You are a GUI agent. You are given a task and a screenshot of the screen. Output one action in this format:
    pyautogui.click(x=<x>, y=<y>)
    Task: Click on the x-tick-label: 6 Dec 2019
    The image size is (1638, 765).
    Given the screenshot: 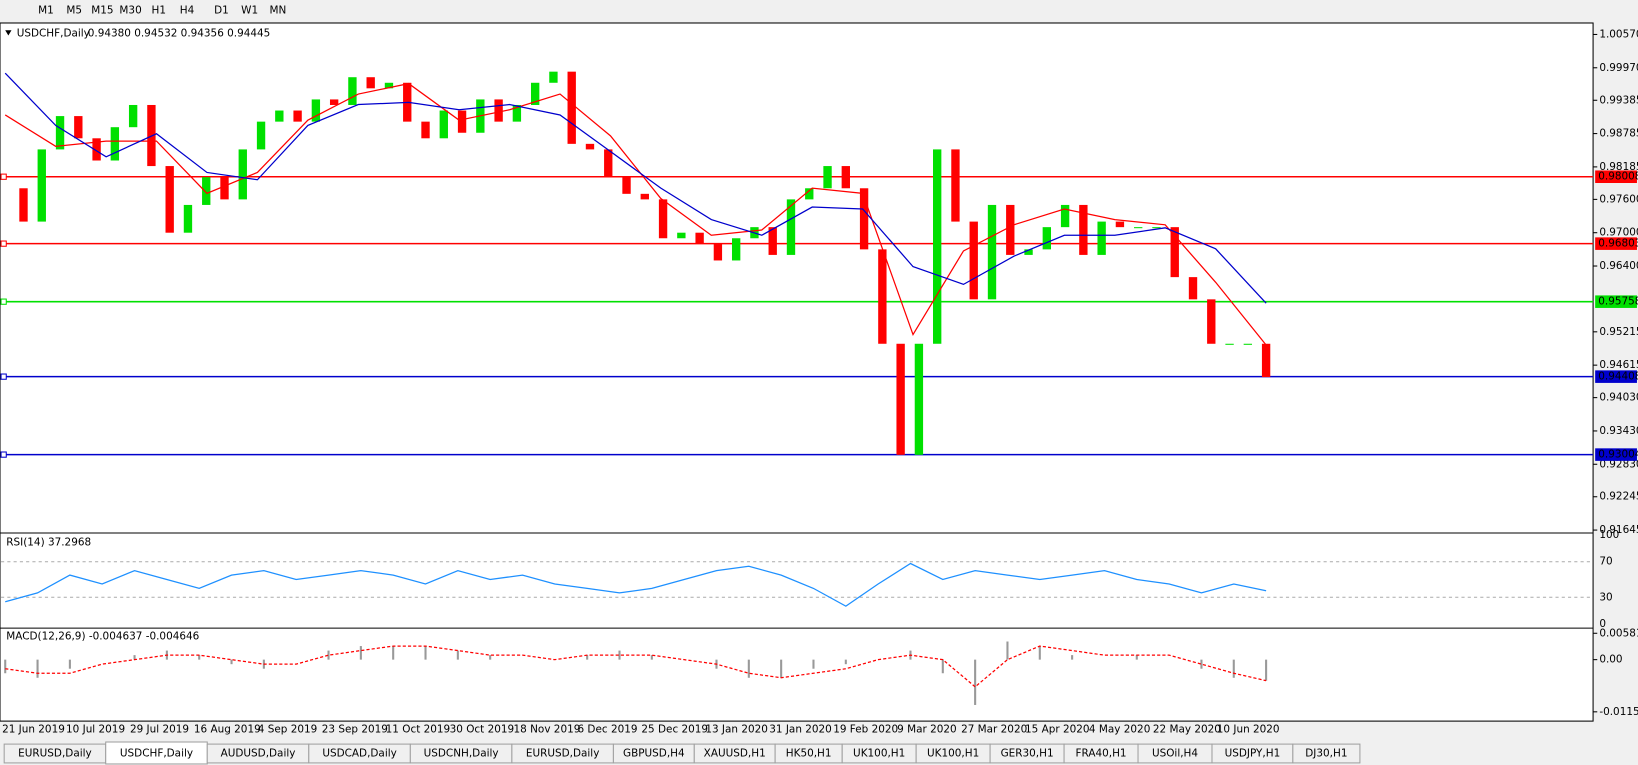 What is the action you would take?
    pyautogui.click(x=607, y=729)
    